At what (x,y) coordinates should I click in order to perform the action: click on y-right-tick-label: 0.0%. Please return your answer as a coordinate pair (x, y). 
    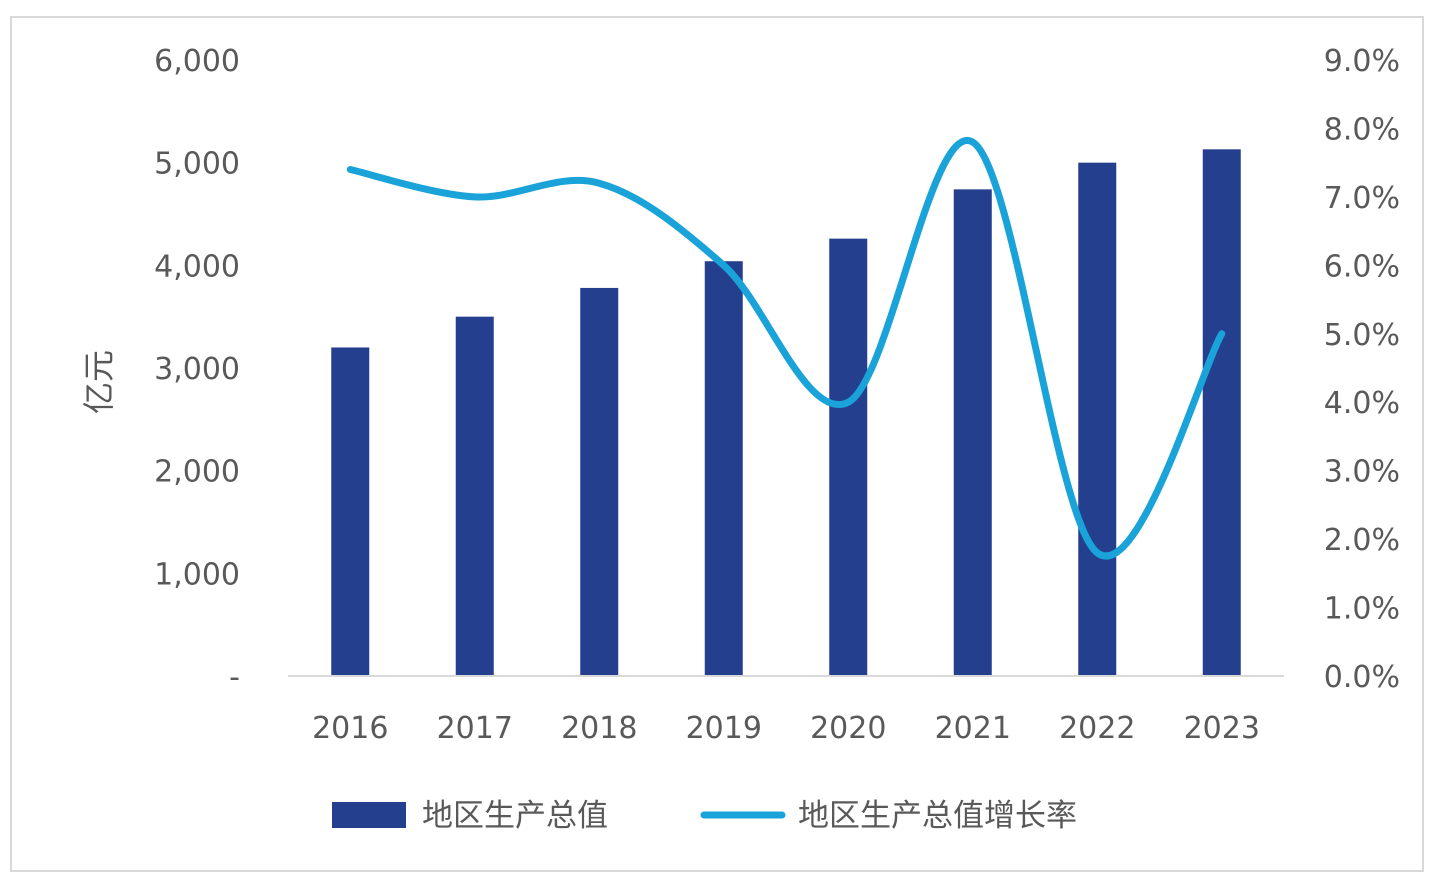
    Looking at the image, I should click on (1362, 677).